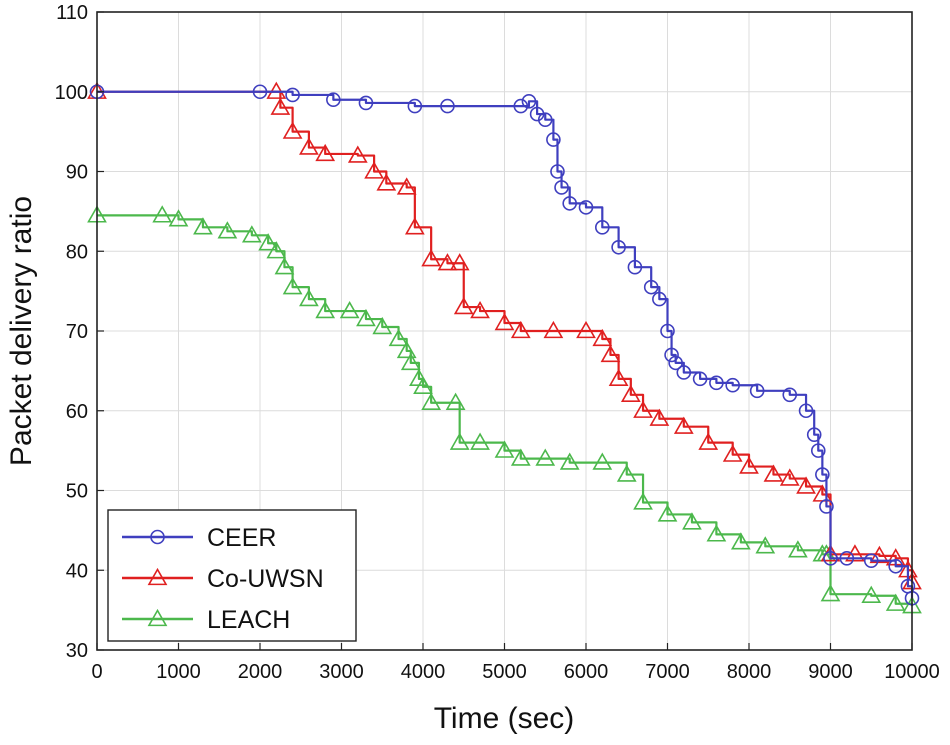 The image size is (950, 745). I want to click on x-tick-label: 6000, so click(586, 672).